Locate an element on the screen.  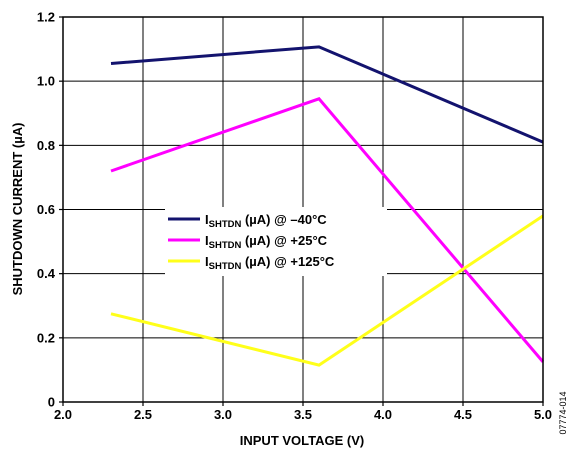
x-tick-label: 3.0 is located at coordinates (223, 414).